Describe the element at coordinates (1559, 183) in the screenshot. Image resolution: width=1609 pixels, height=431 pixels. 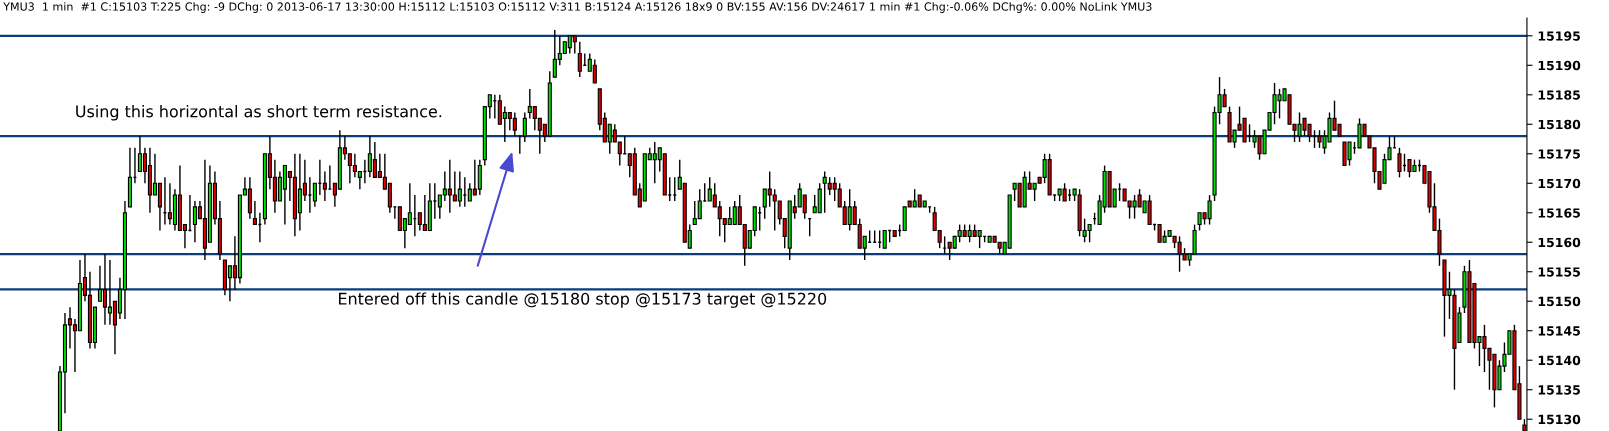
I see `y-tick-label: 15170` at that location.